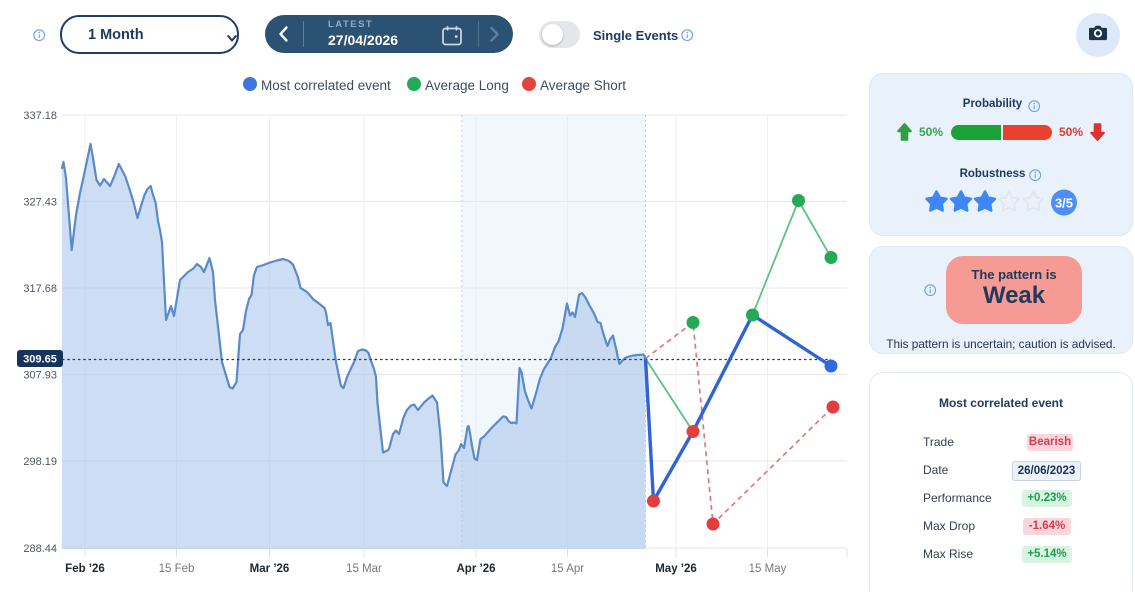 The image size is (1135, 592). I want to click on svg-text: 327.43, so click(40, 203).